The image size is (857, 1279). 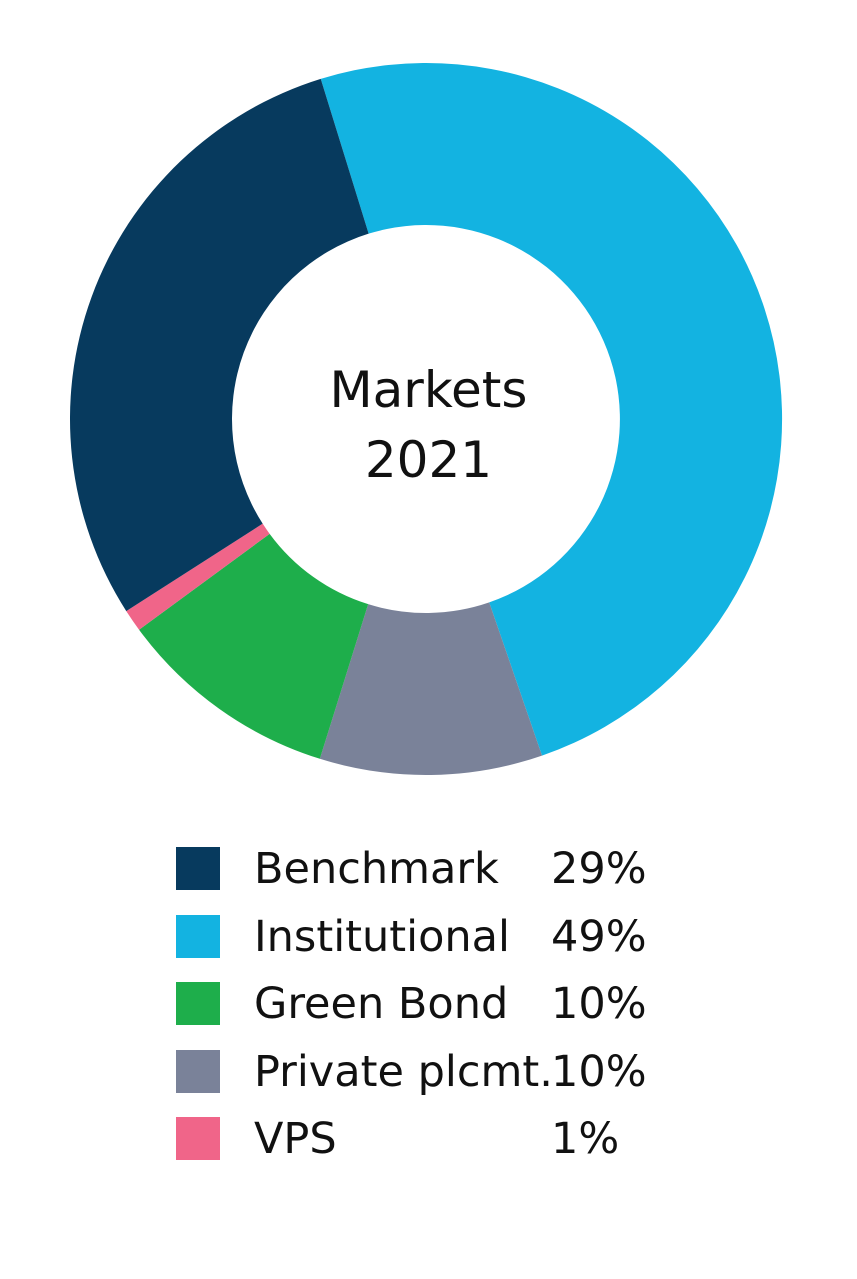 What do you see at coordinates (426, 1141) in the screenshot?
I see `legend-item-vps: VPS 1%` at bounding box center [426, 1141].